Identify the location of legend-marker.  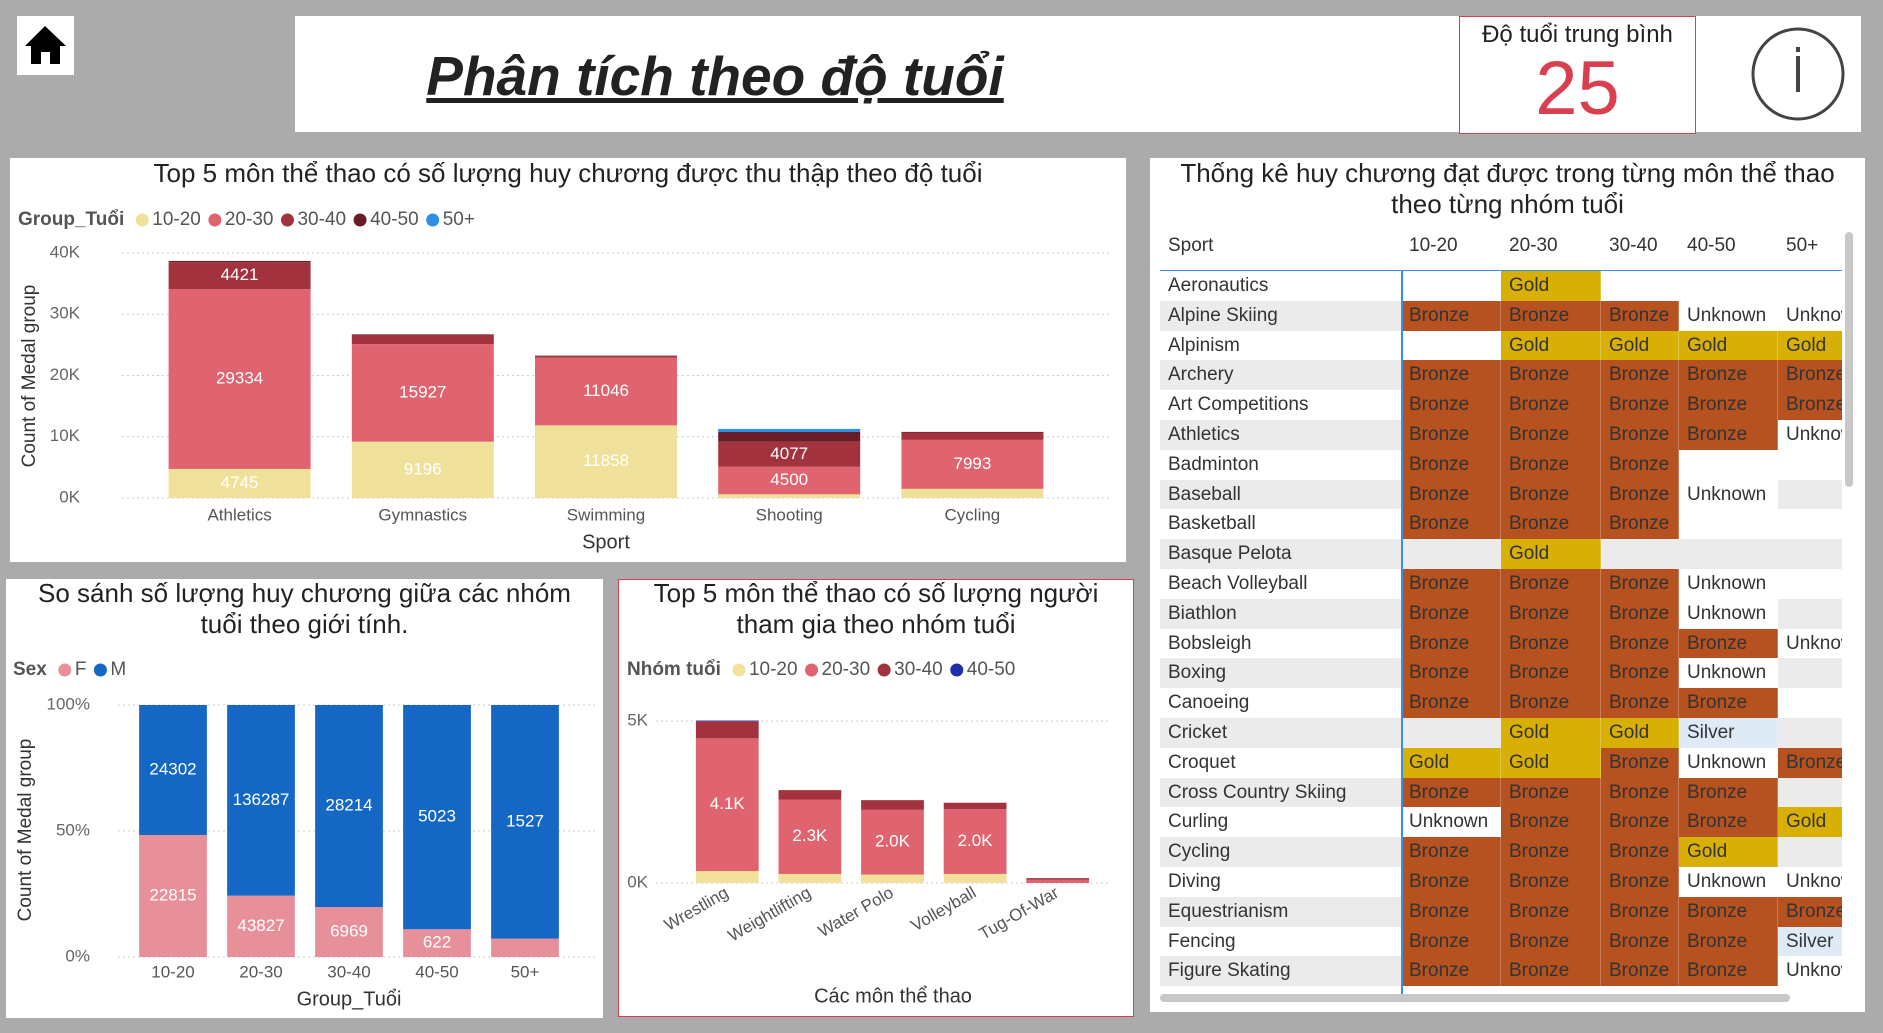
(100, 670).